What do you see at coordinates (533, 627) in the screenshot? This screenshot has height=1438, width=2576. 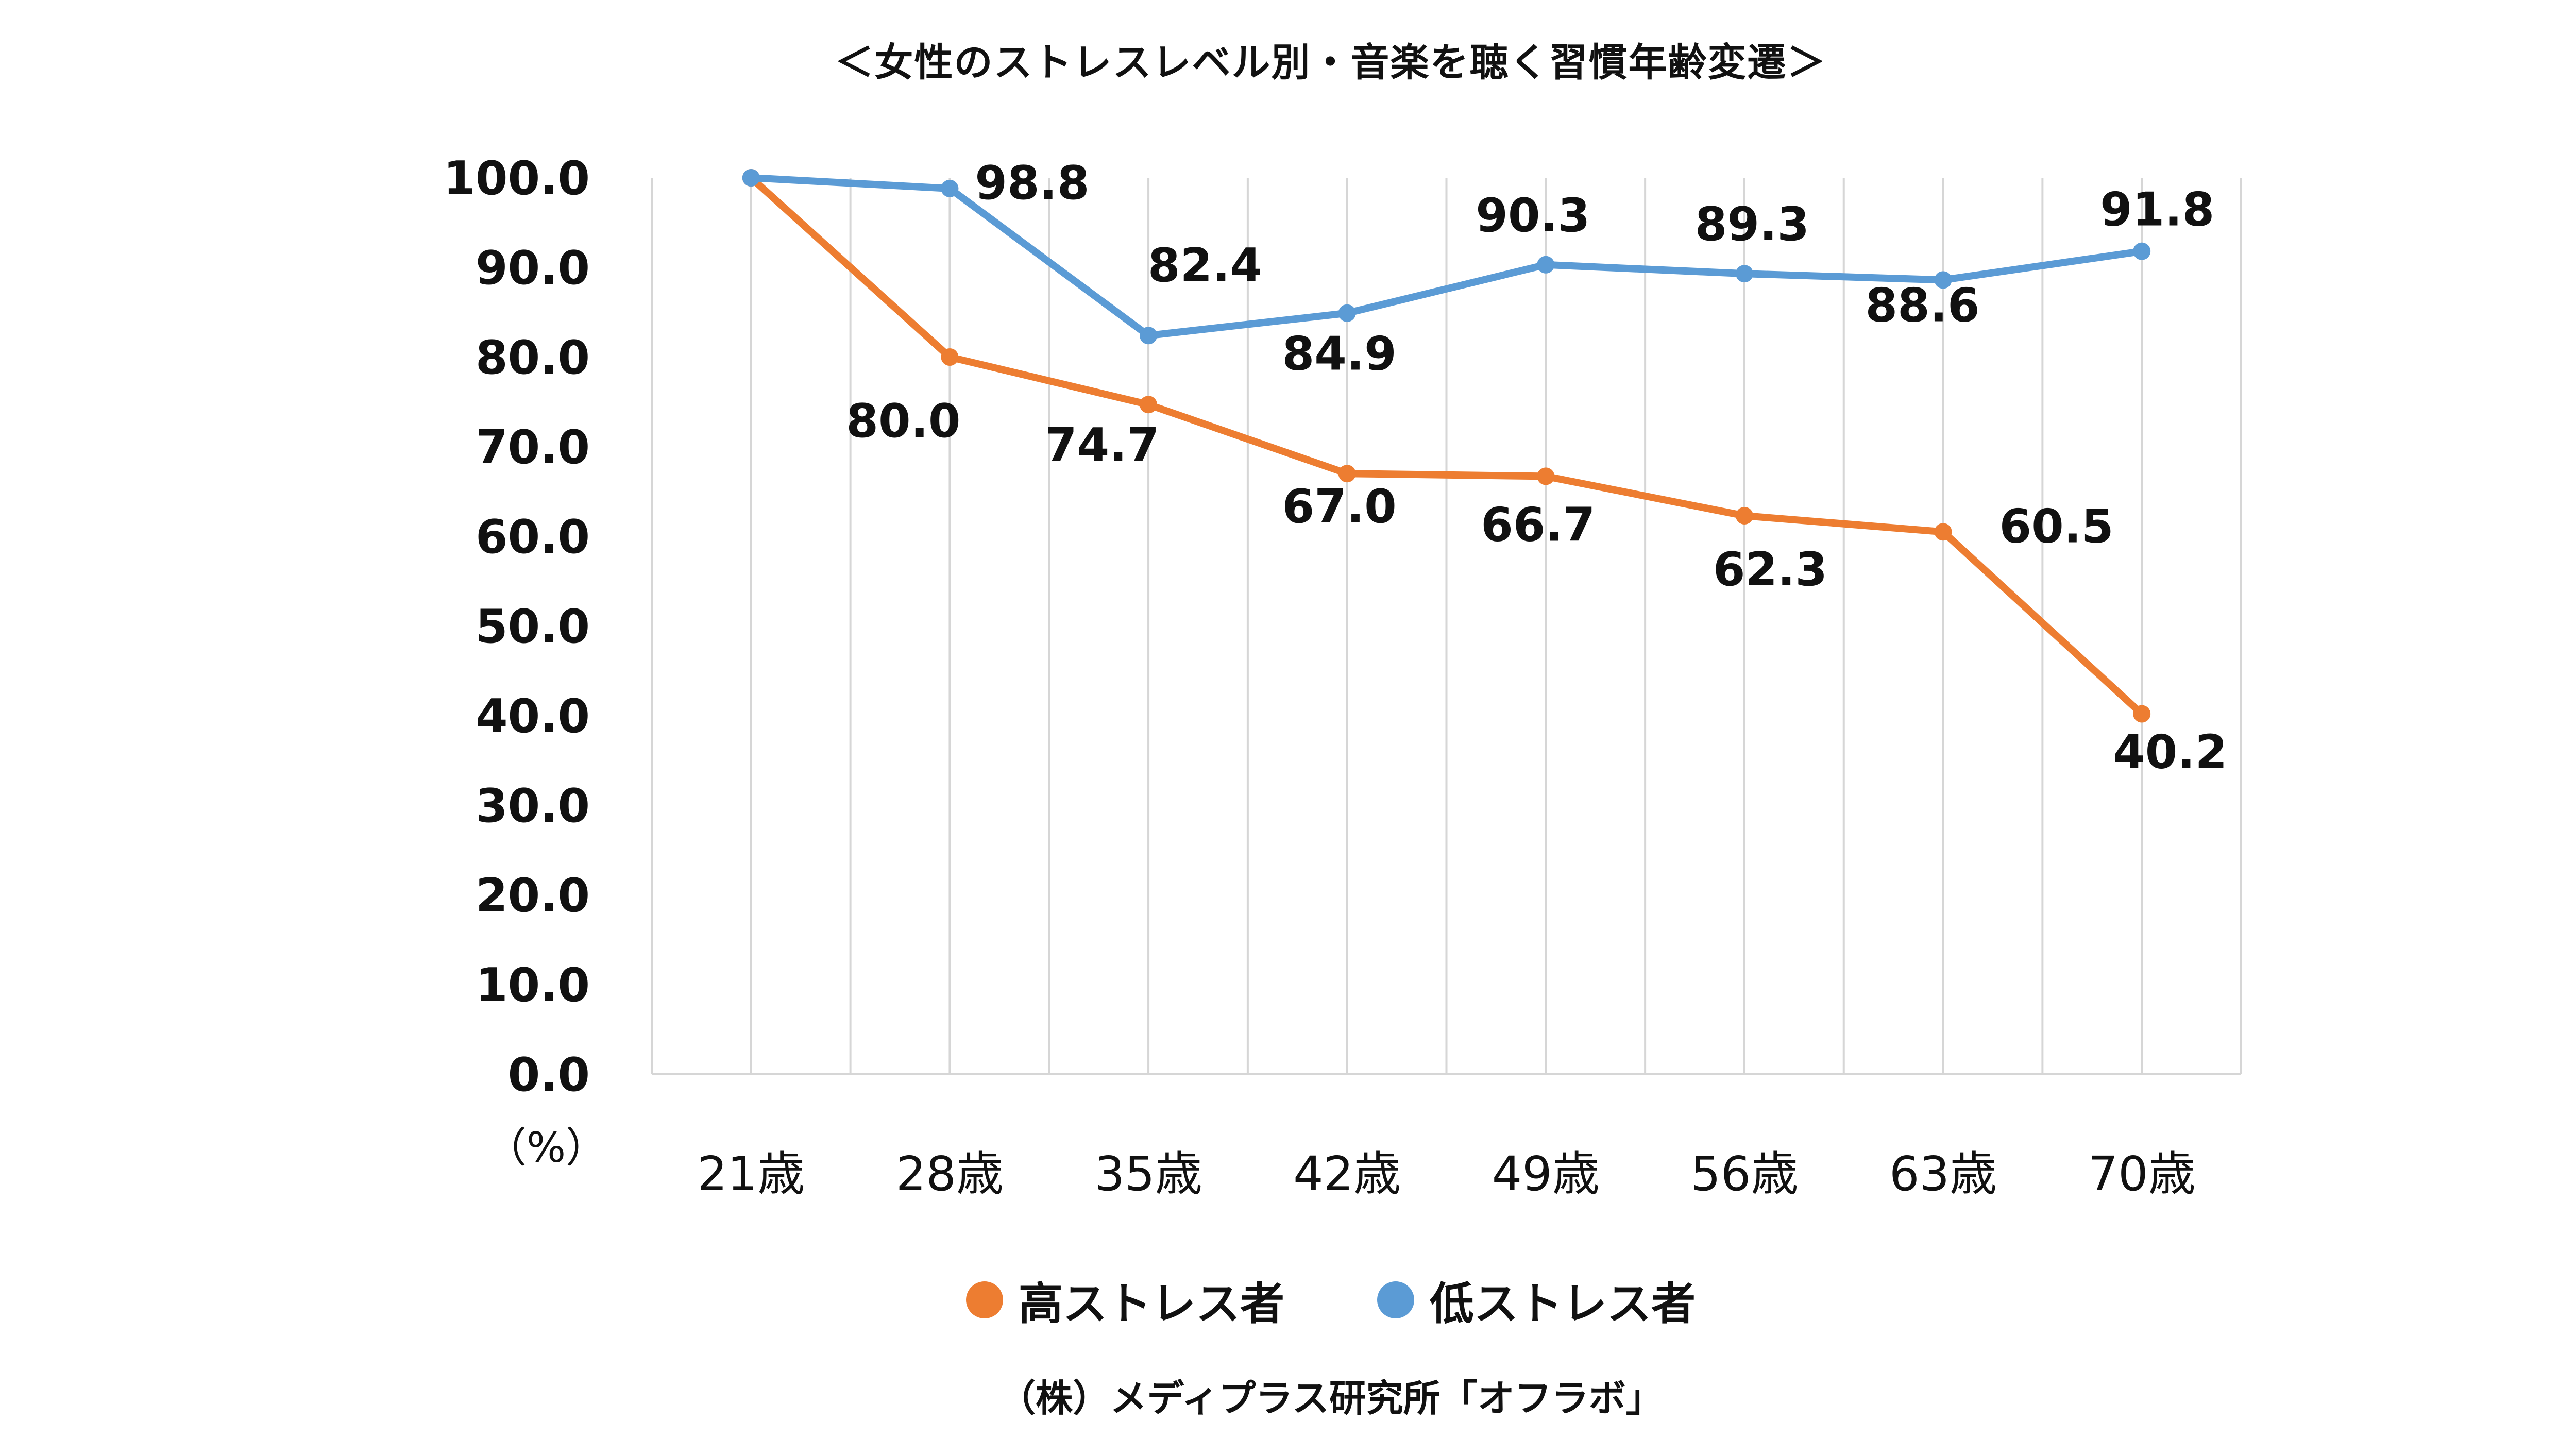 I see `y-tick-label: 50.0` at bounding box center [533, 627].